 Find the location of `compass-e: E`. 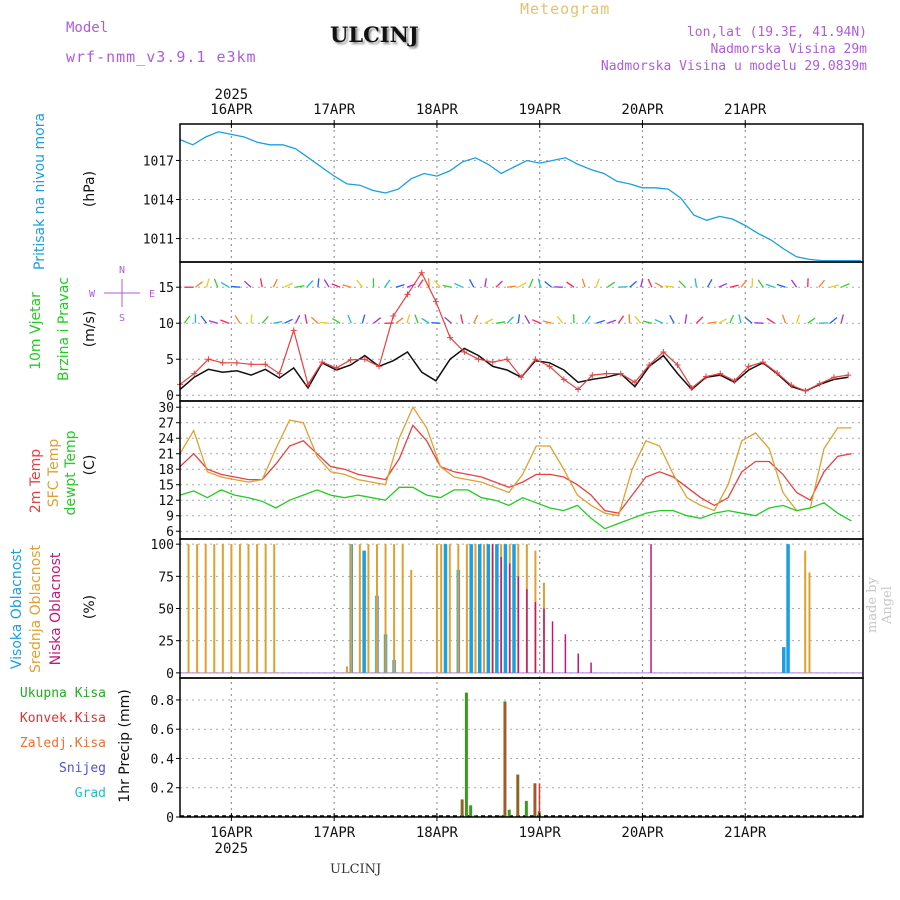

compass-e: E is located at coordinates (152, 294).